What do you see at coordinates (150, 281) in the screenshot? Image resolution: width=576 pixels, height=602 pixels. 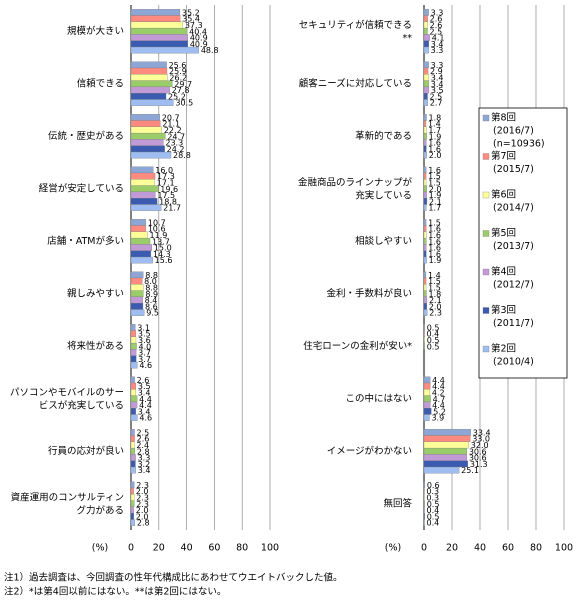 I see `value-label: 8.0` at bounding box center [150, 281].